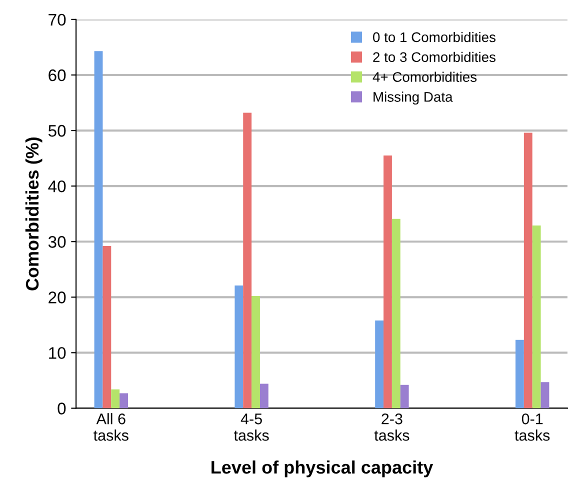 Image resolution: width=585 pixels, height=486 pixels. Describe the element at coordinates (57, 186) in the screenshot. I see `y-tick-label: 40` at that location.